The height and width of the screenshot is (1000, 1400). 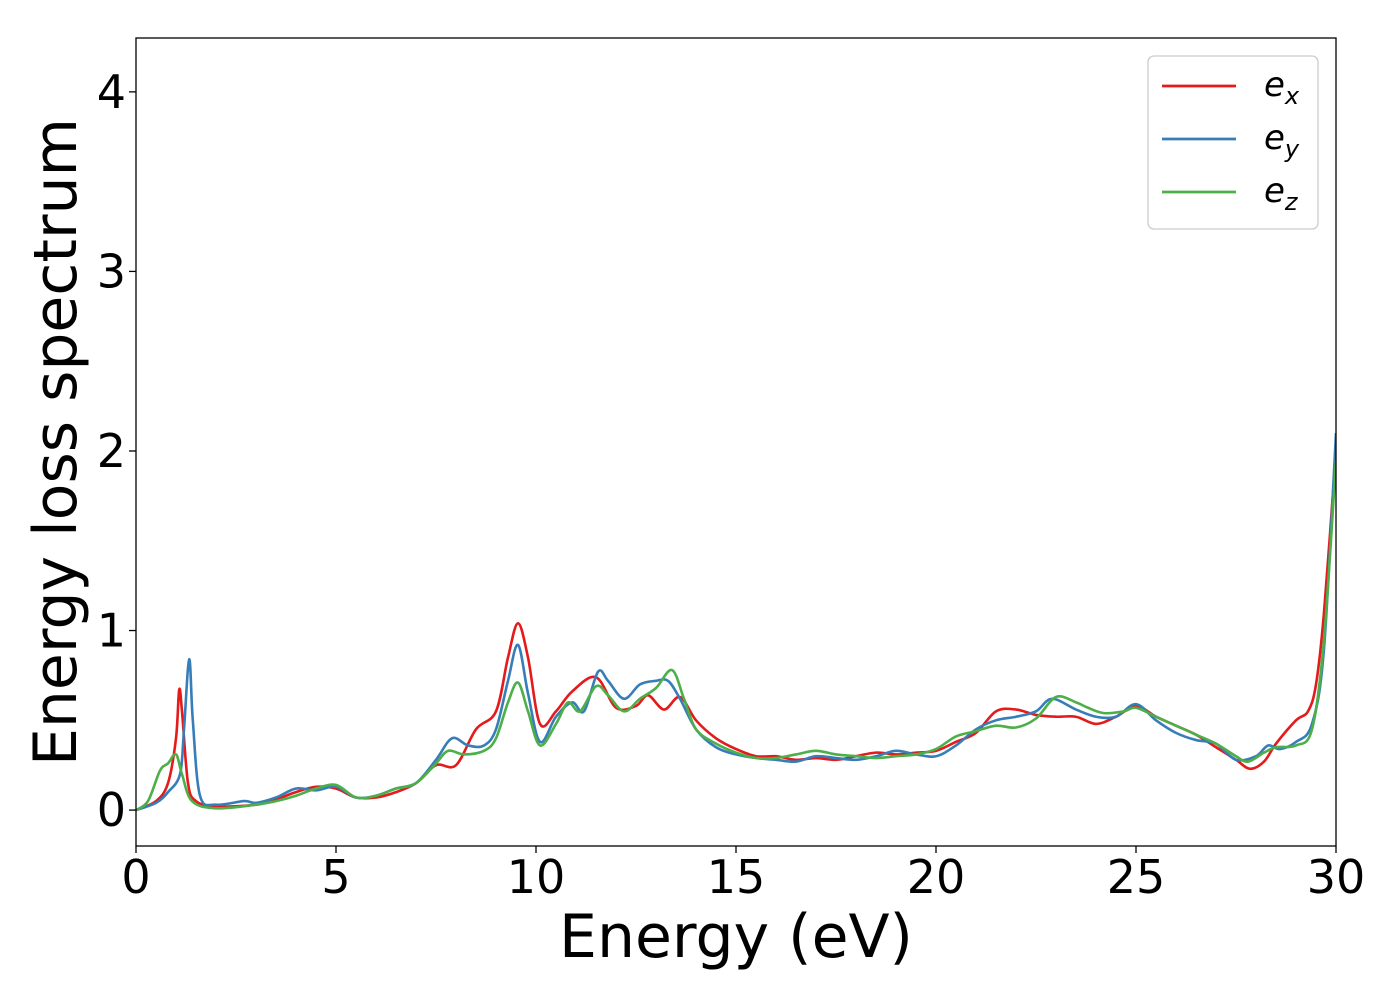 What do you see at coordinates (536, 877) in the screenshot?
I see `x-tick-label: 10` at bounding box center [536, 877].